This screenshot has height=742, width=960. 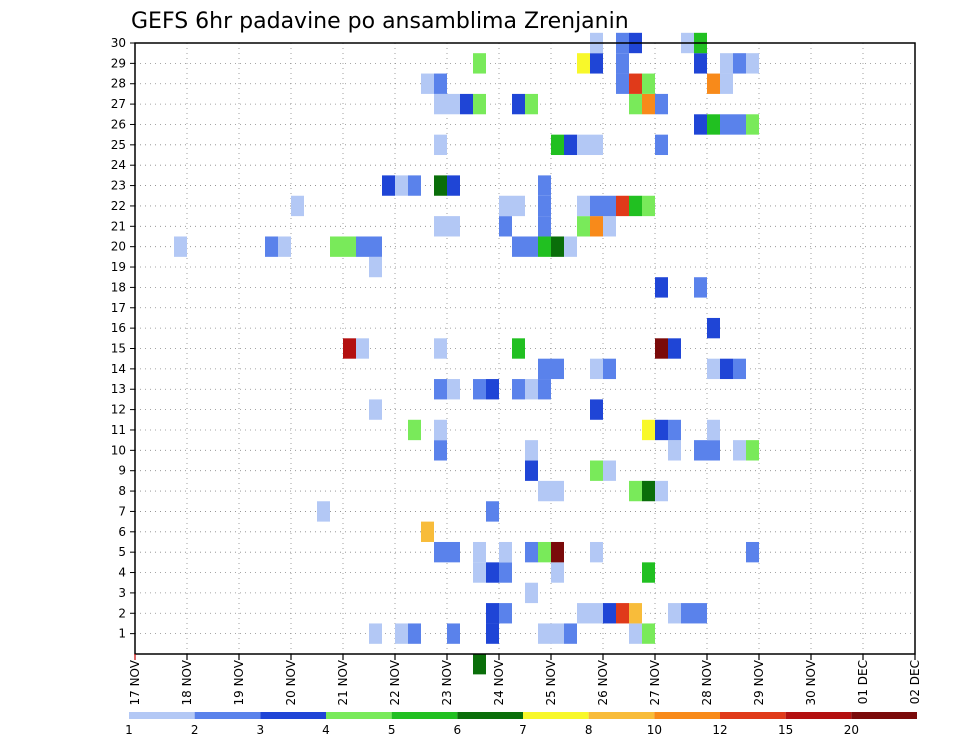 What do you see at coordinates (118, 104) in the screenshot?
I see `y-tick-label: 27` at bounding box center [118, 104].